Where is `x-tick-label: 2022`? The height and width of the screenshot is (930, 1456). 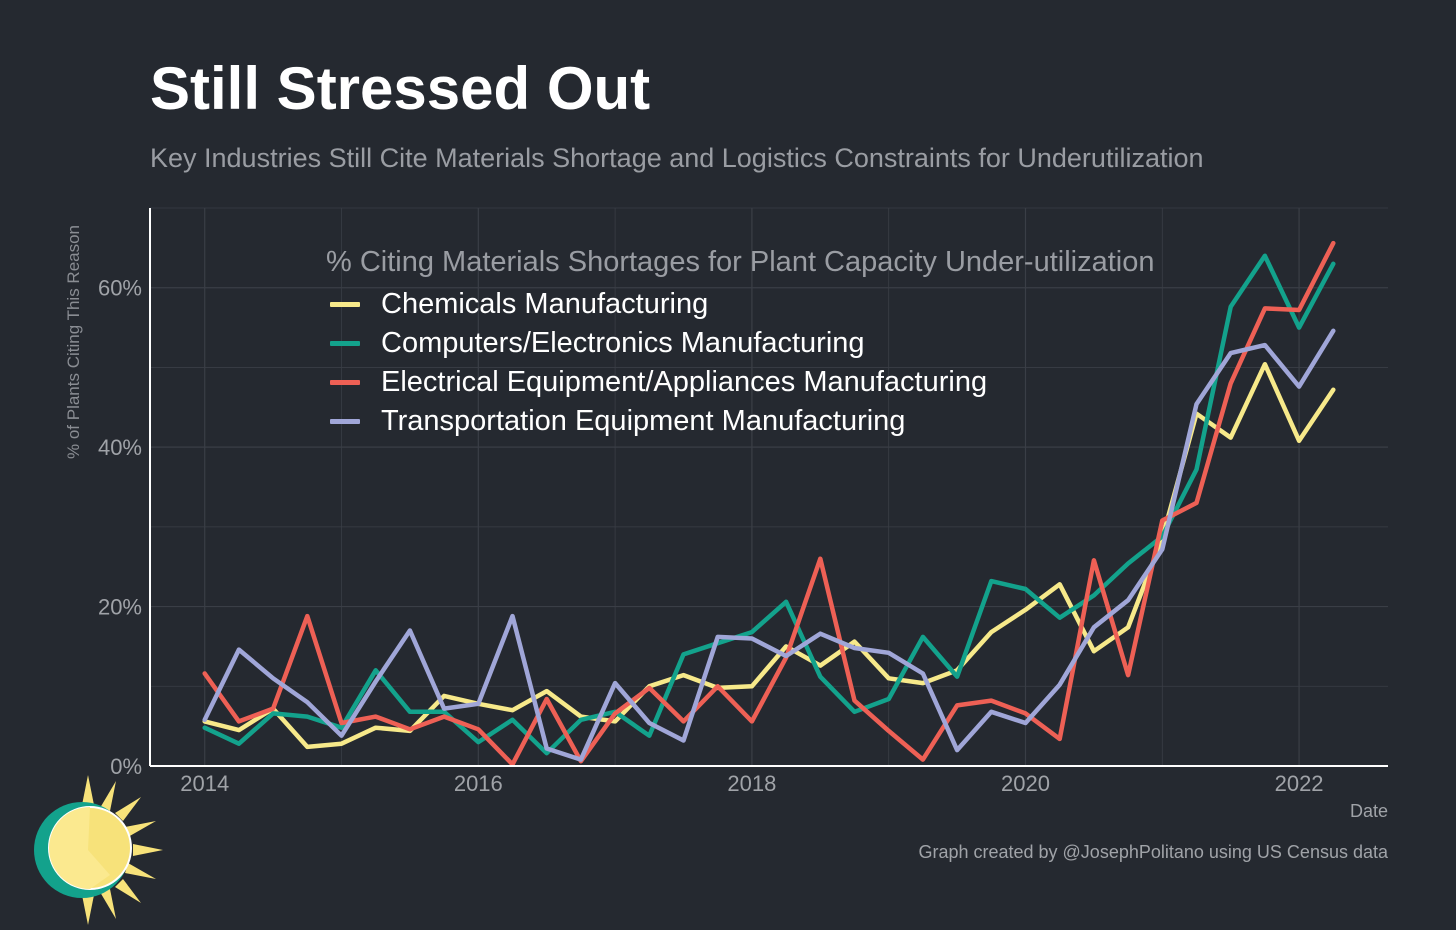 x-tick-label: 2022 is located at coordinates (1299, 783).